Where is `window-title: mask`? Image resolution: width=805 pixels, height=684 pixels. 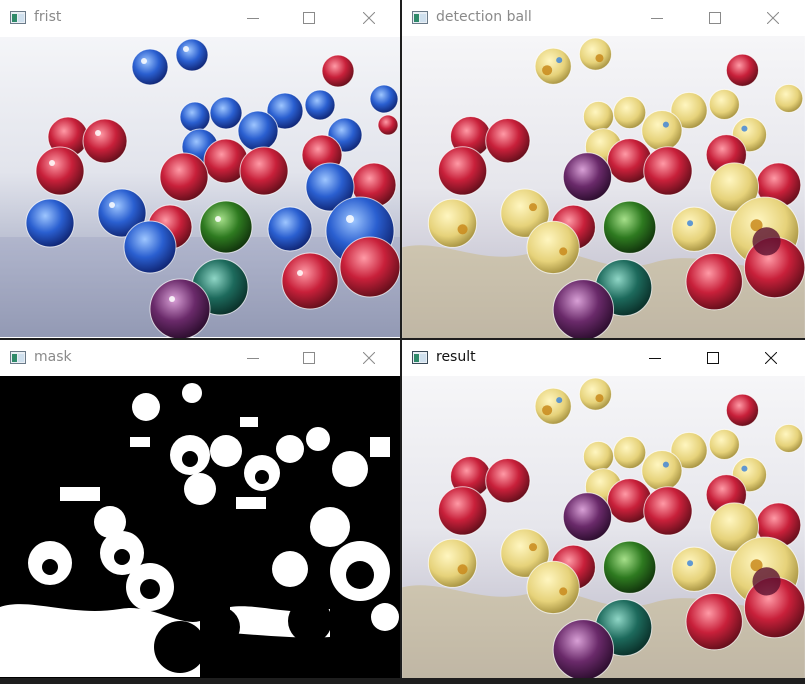 window-title: mask is located at coordinates (53, 357).